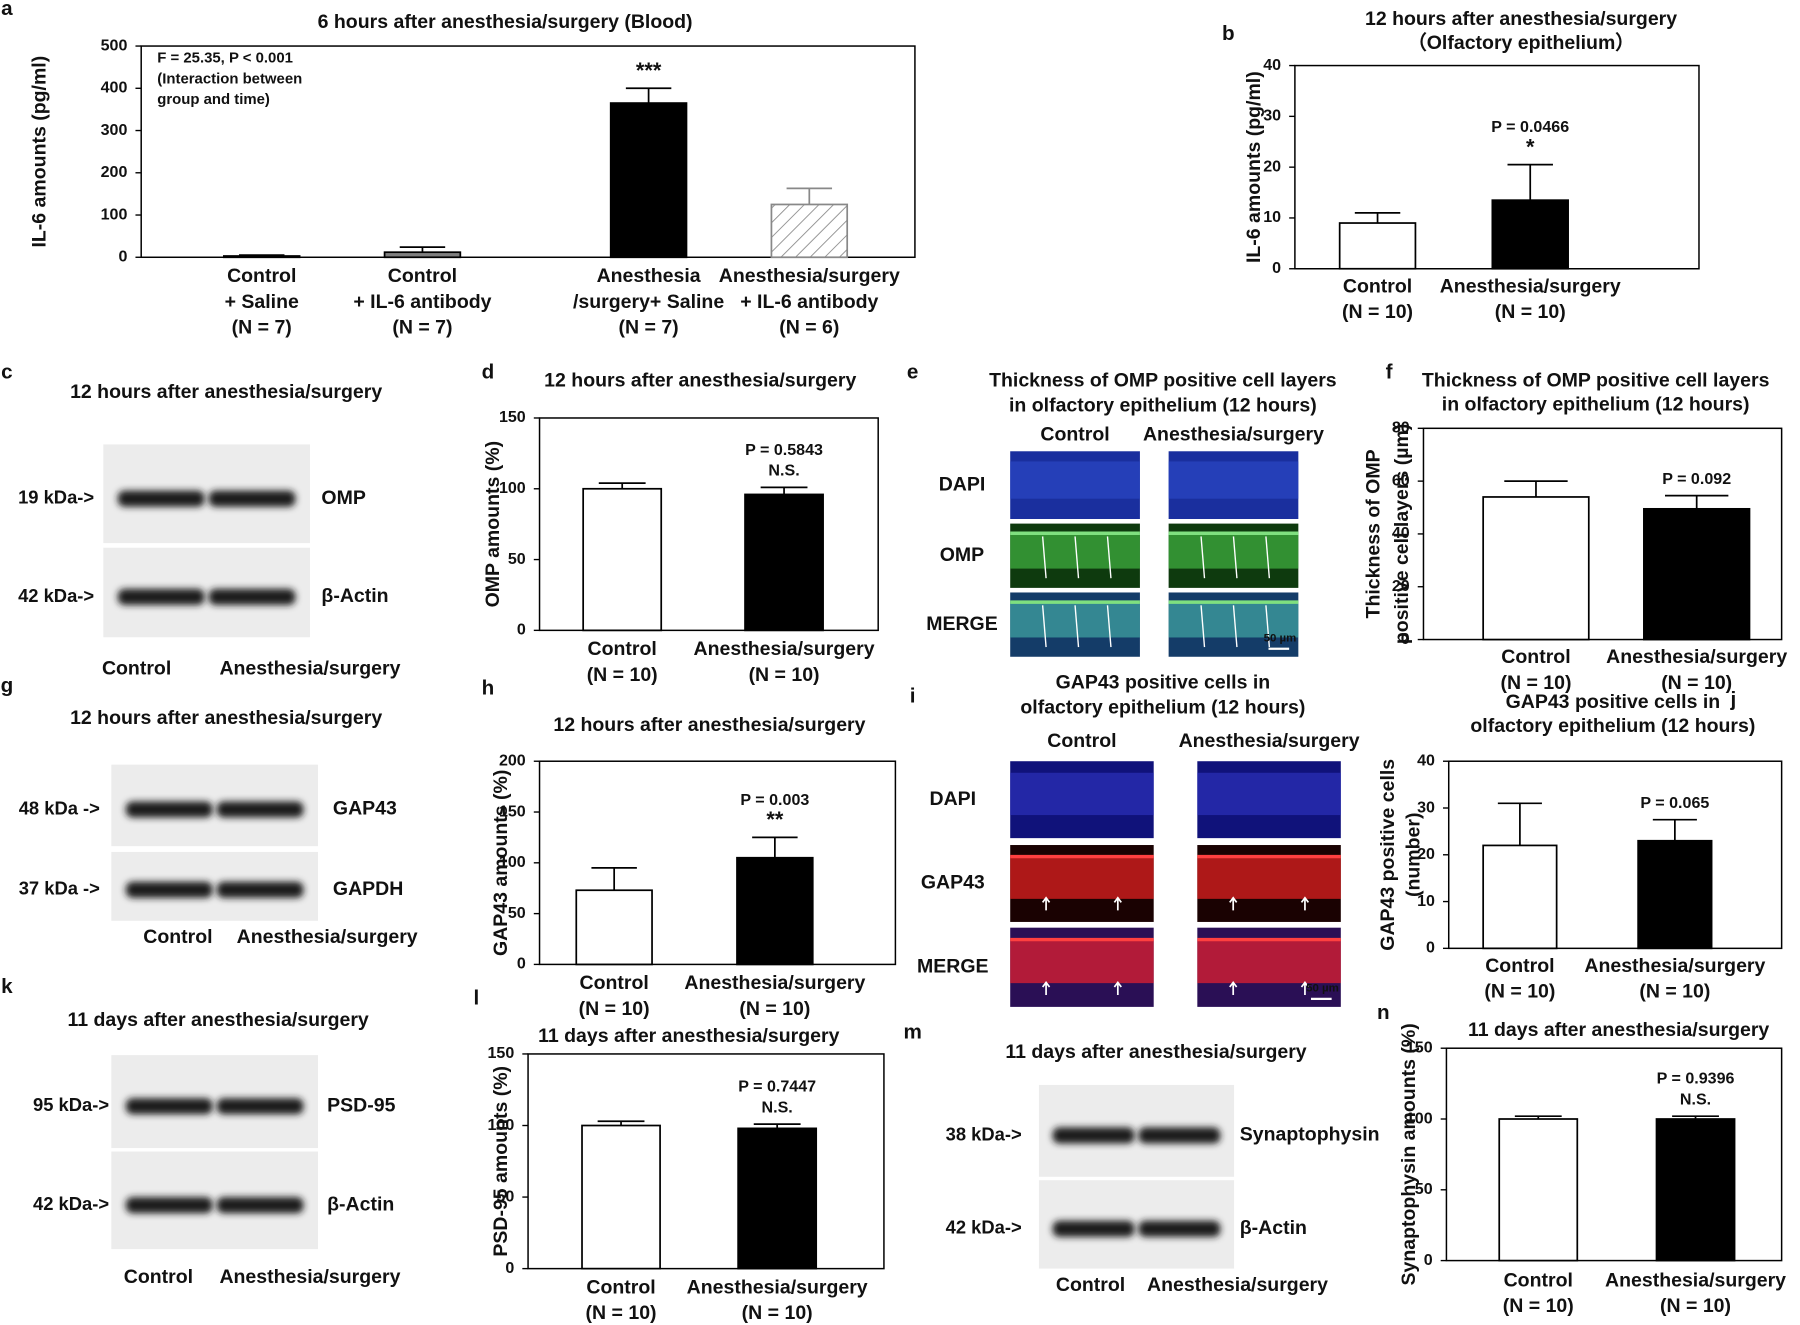 This screenshot has height=1325, width=1800. What do you see at coordinates (1733, 699) in the screenshot?
I see `panel-letter: j` at bounding box center [1733, 699].